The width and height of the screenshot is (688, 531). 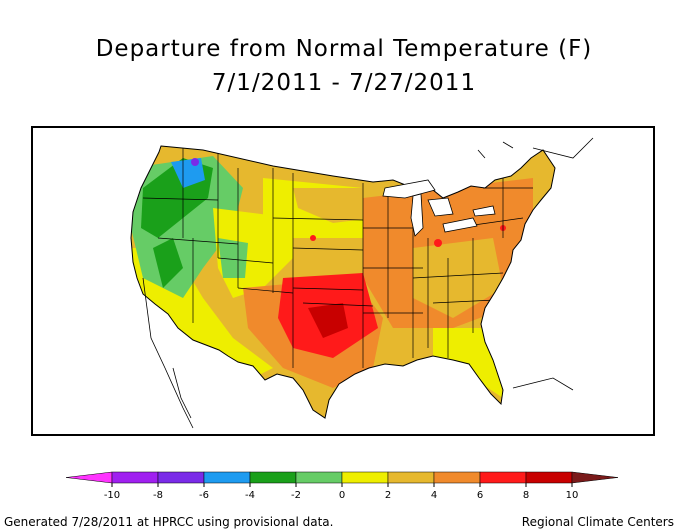 What do you see at coordinates (158, 495) in the screenshot?
I see `legend-tick-label: -8` at bounding box center [158, 495].